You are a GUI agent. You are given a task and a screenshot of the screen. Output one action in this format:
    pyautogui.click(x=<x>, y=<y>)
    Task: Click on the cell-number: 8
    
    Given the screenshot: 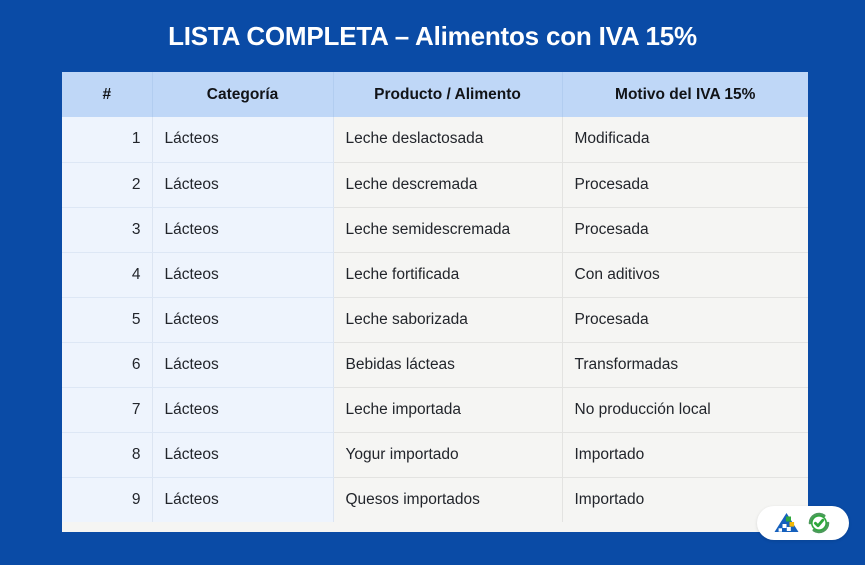 What is the action you would take?
    pyautogui.click(x=107, y=455)
    